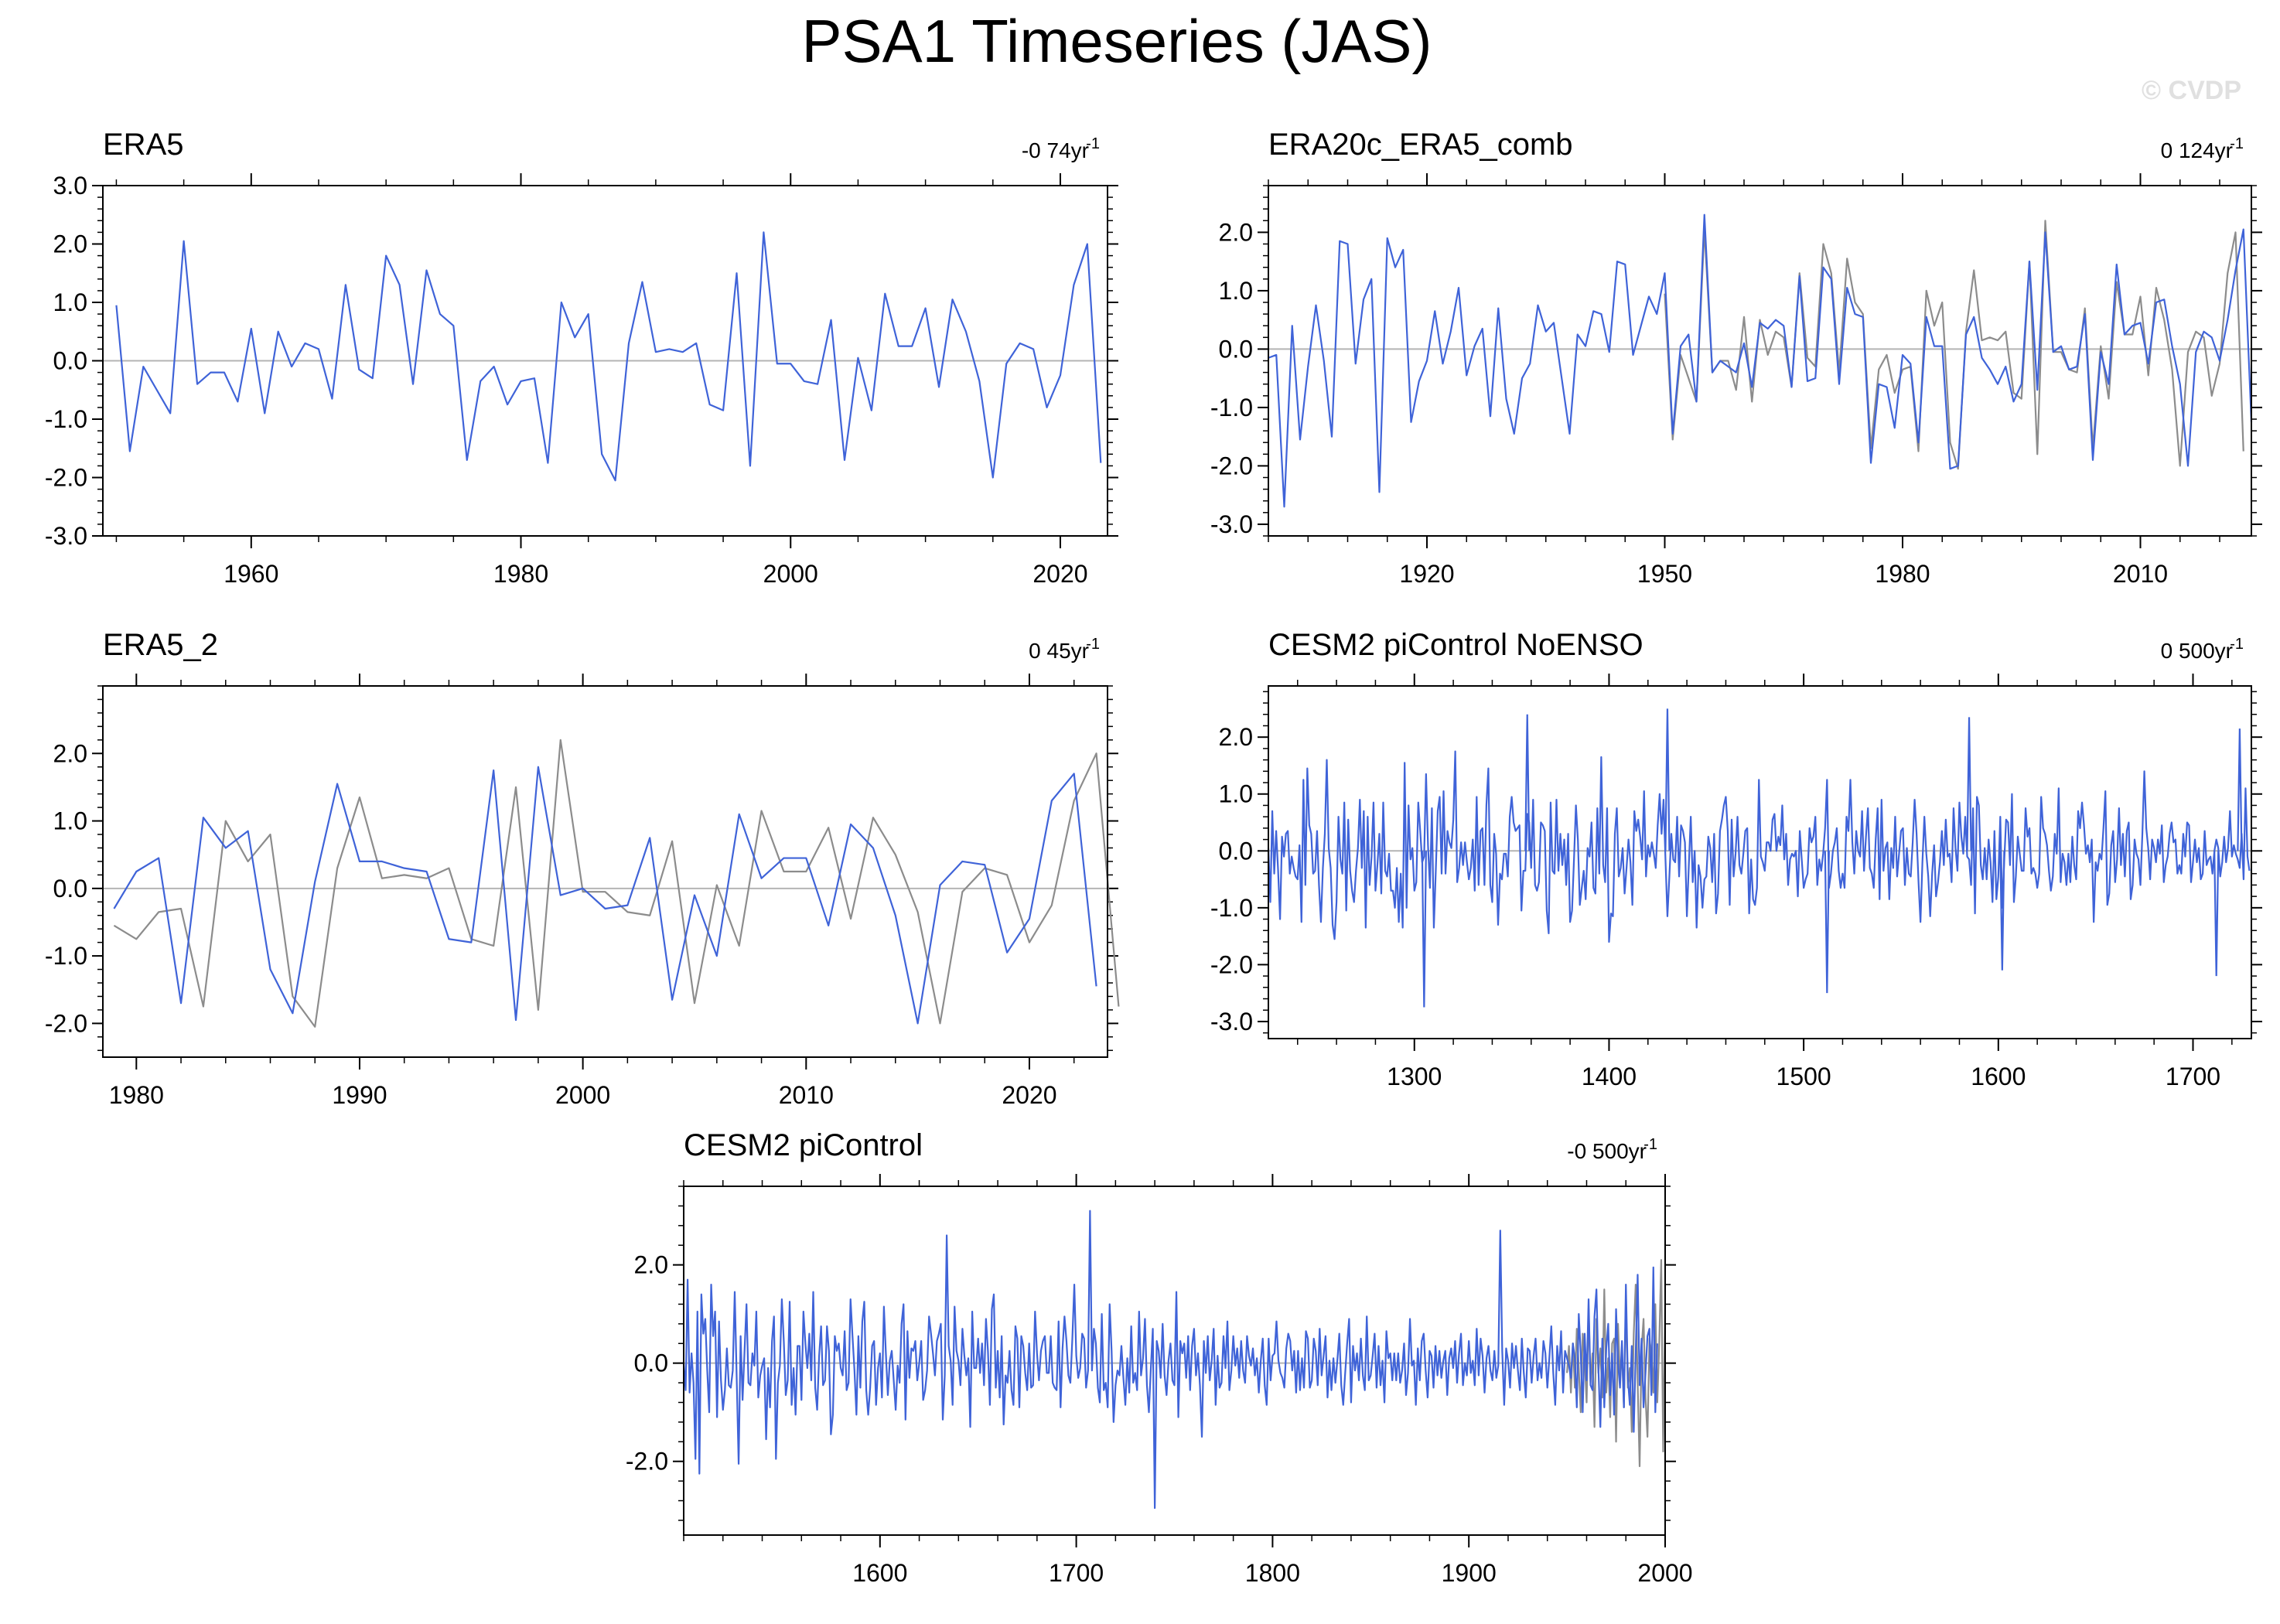 The height and width of the screenshot is (1624, 2280). I want to click on trend-label: 0 45yr, so click(1059, 651).